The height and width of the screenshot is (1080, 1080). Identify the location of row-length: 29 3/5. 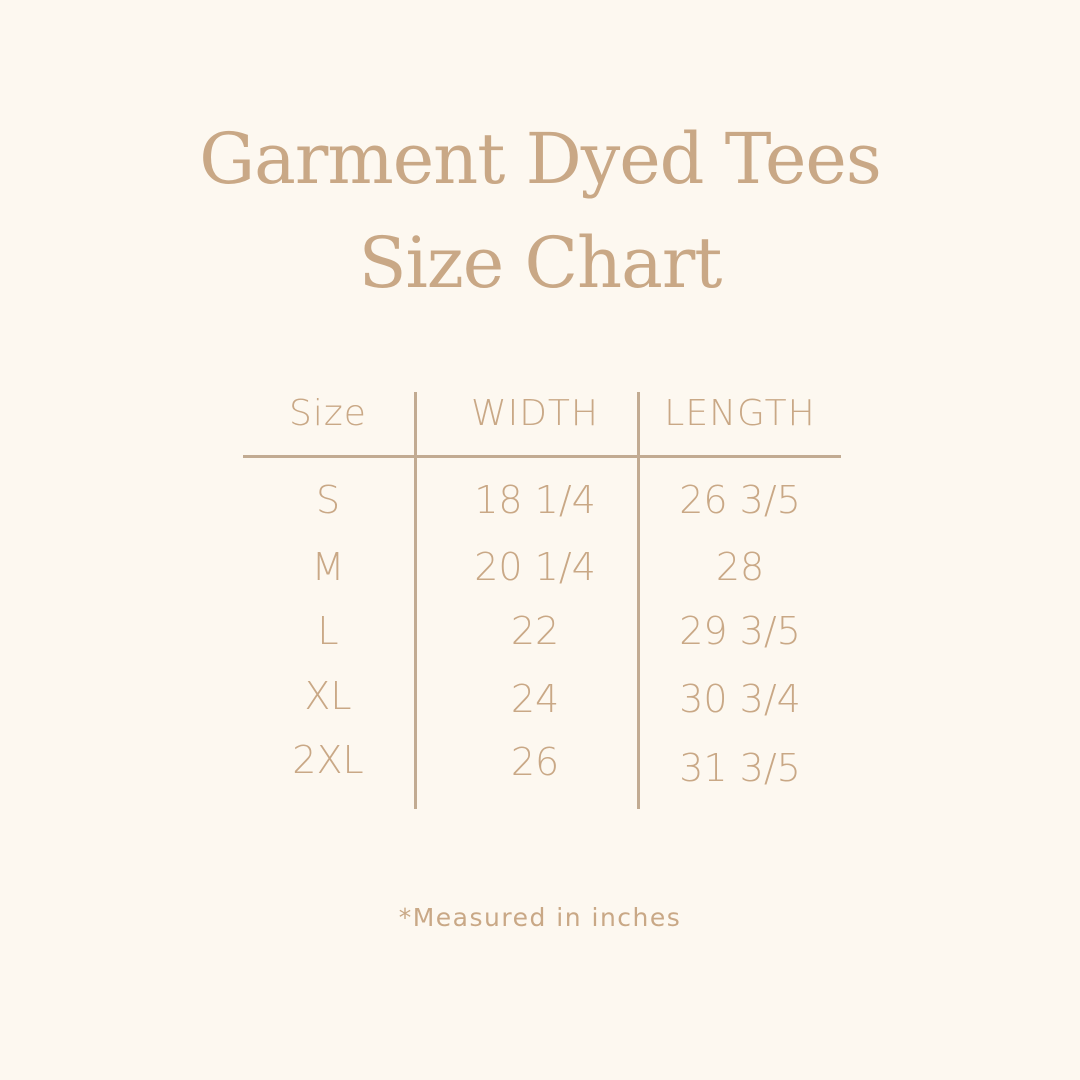
(740, 631).